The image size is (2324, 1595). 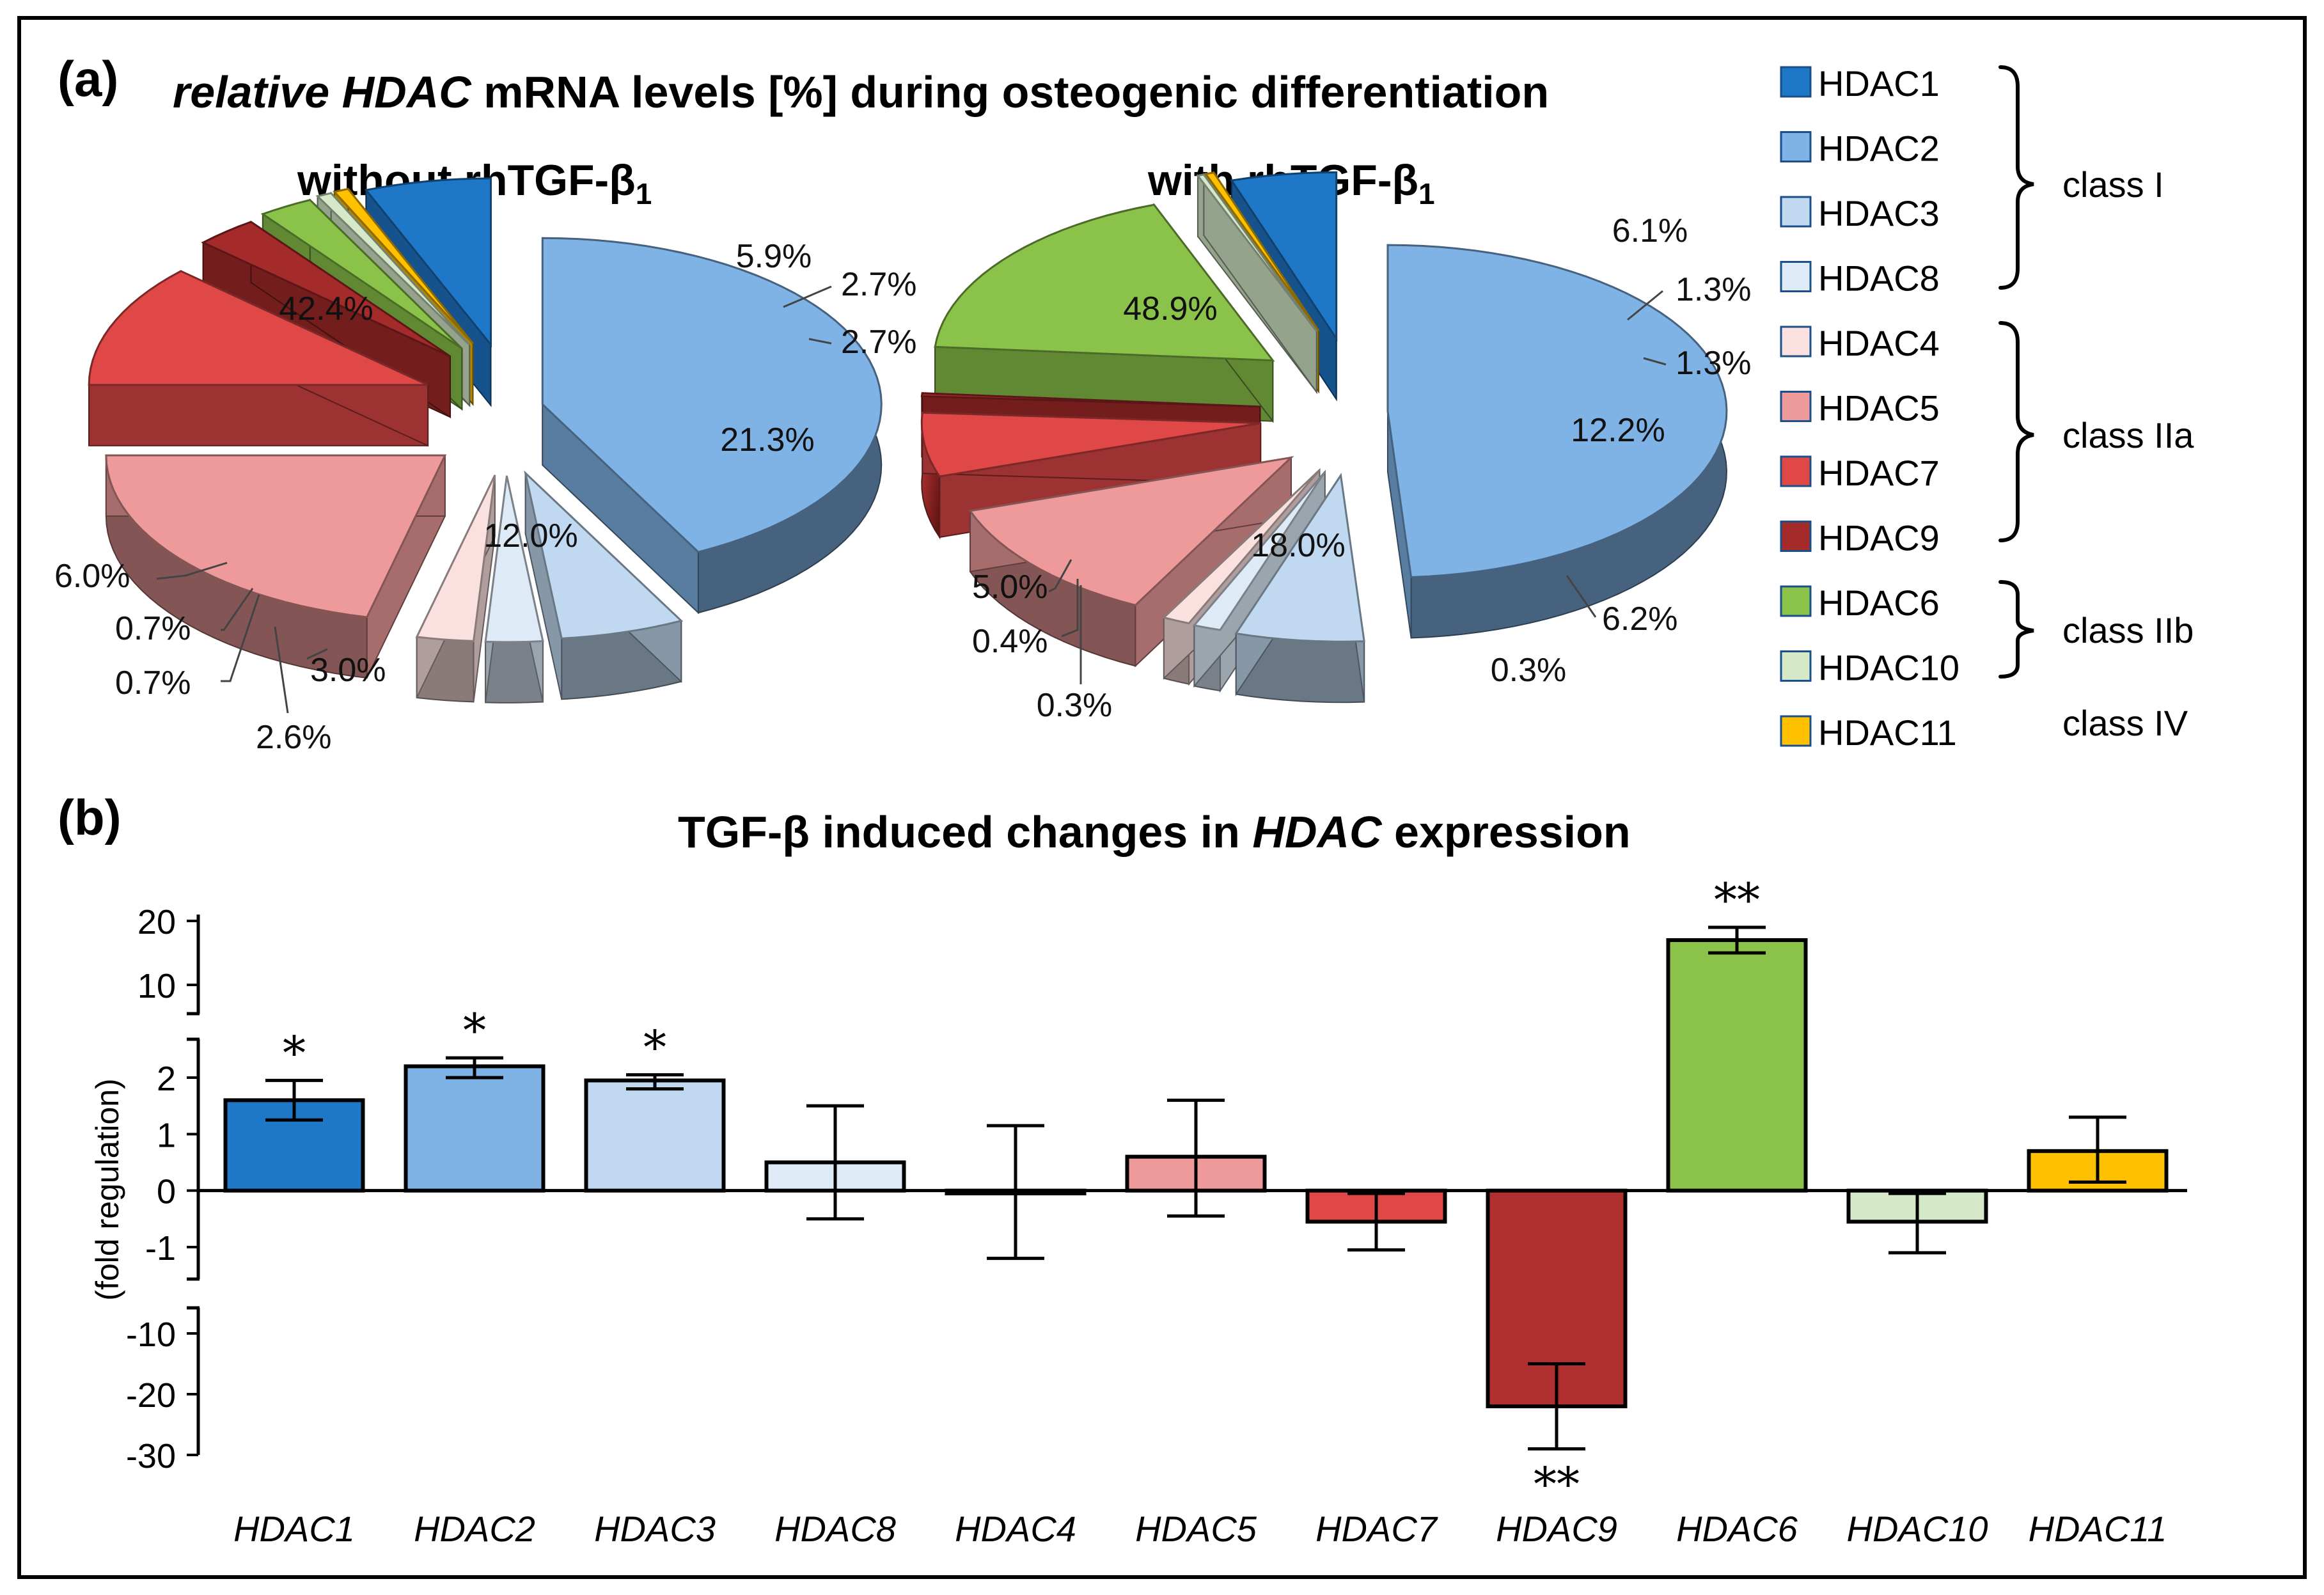 What do you see at coordinates (530, 535) in the screenshot?
I see `pie-label-hdac7: 12.0%` at bounding box center [530, 535].